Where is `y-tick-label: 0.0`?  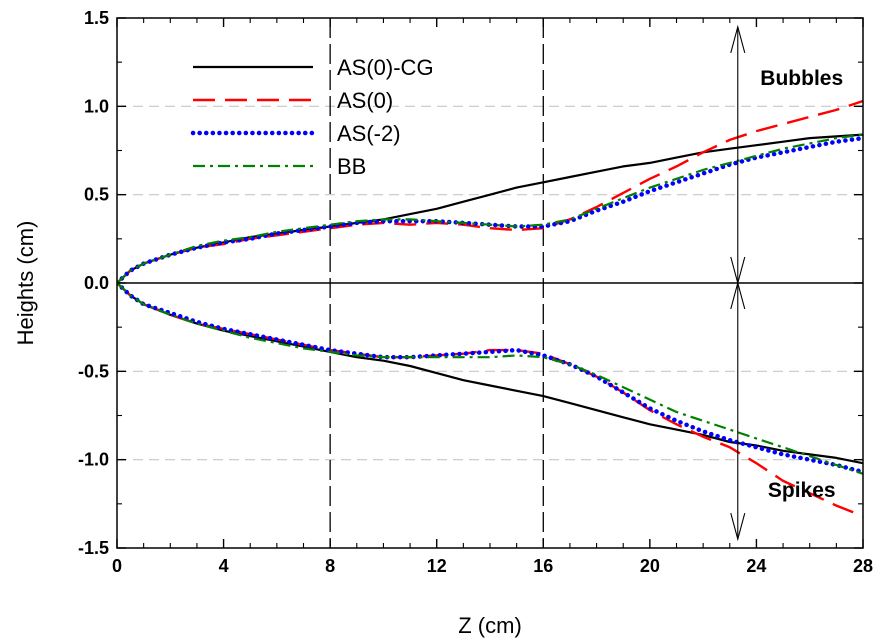
y-tick-label: 0.0 is located at coordinates (96, 283).